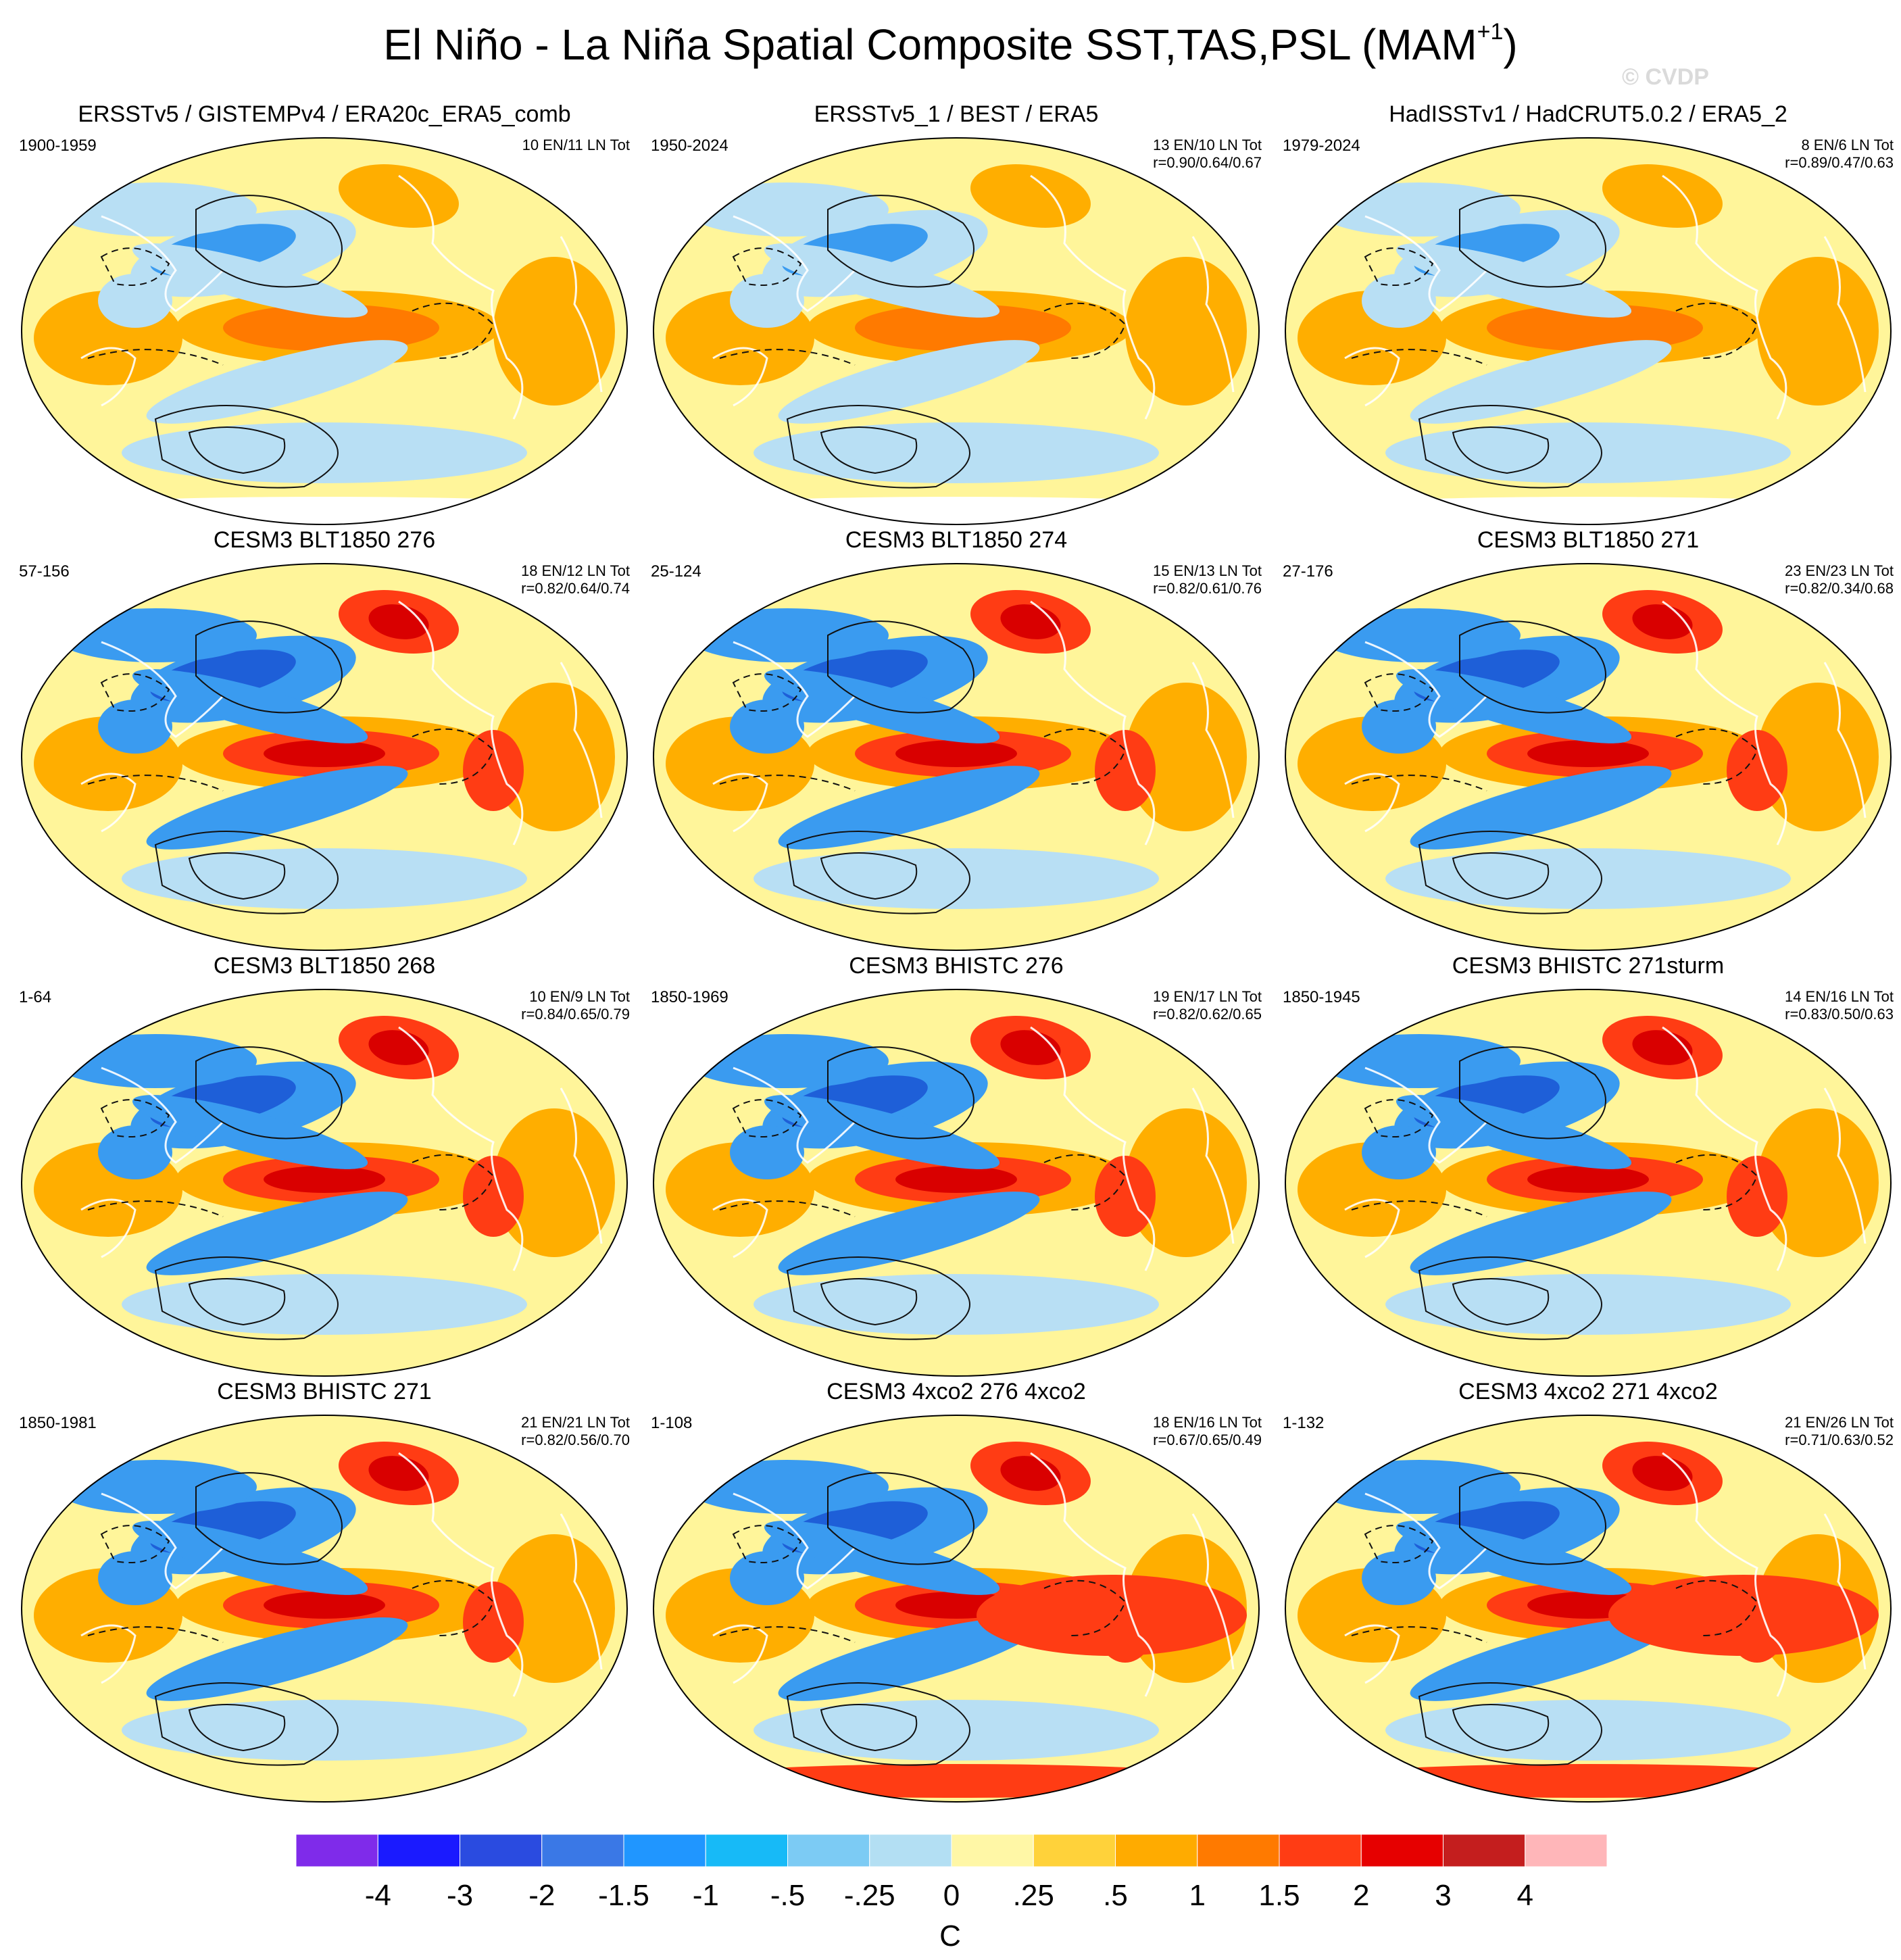 The width and height of the screenshot is (1901, 1960). I want to click on panel-event-counts: 18 EN/12 LN Tot, so click(575, 570).